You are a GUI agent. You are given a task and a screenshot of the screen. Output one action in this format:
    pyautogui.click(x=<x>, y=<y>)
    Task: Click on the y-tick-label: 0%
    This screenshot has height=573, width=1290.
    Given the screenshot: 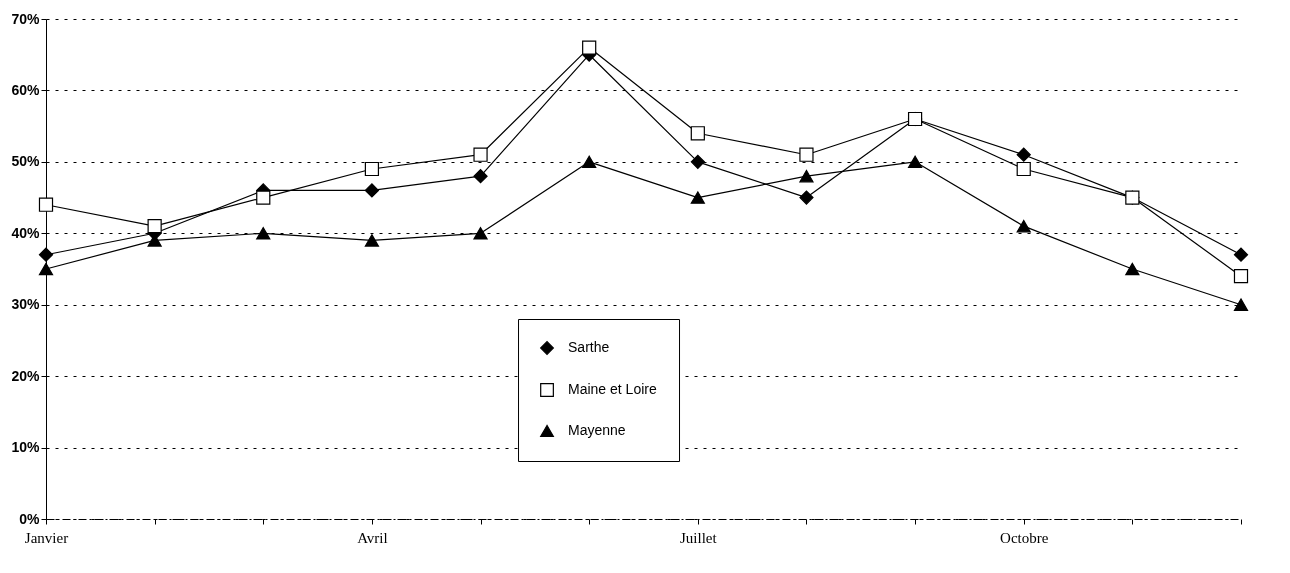 What is the action you would take?
    pyautogui.click(x=30, y=518)
    